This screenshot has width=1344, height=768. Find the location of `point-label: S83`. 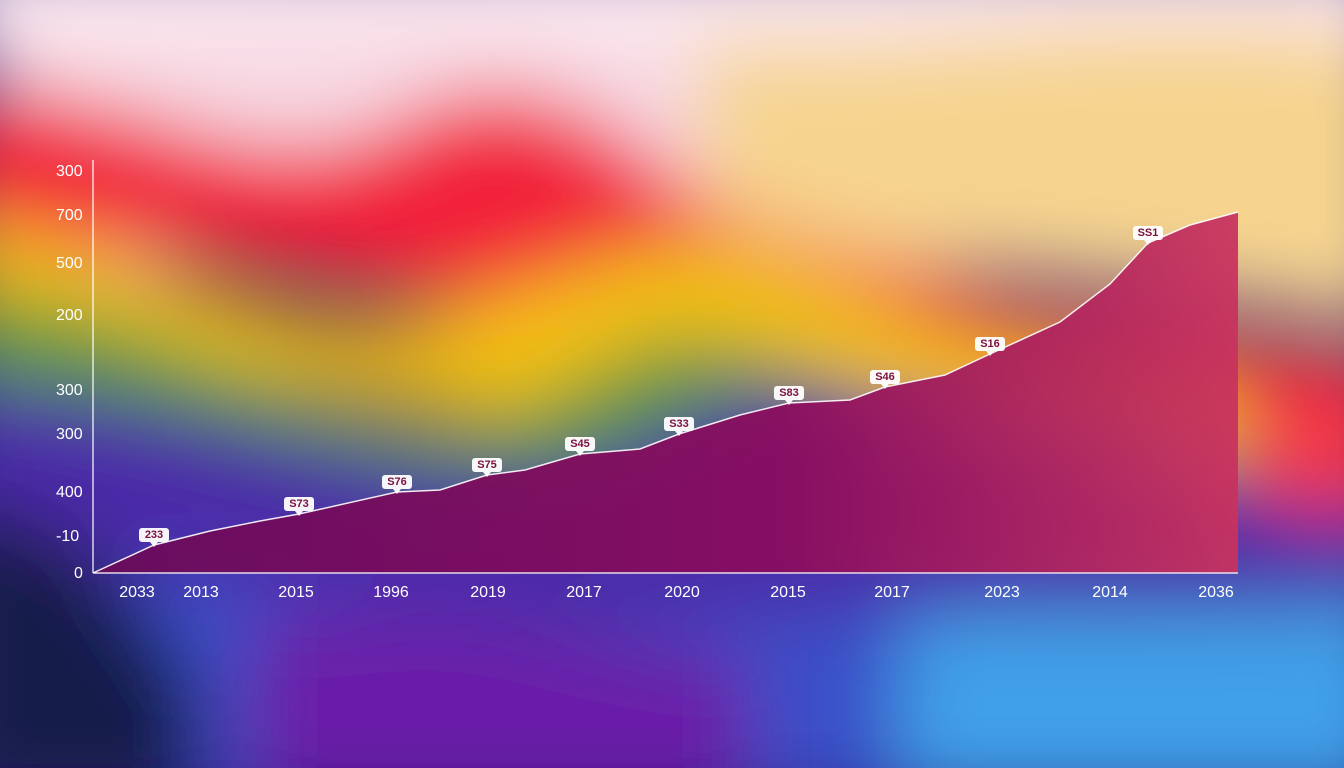

point-label: S83 is located at coordinates (789, 393).